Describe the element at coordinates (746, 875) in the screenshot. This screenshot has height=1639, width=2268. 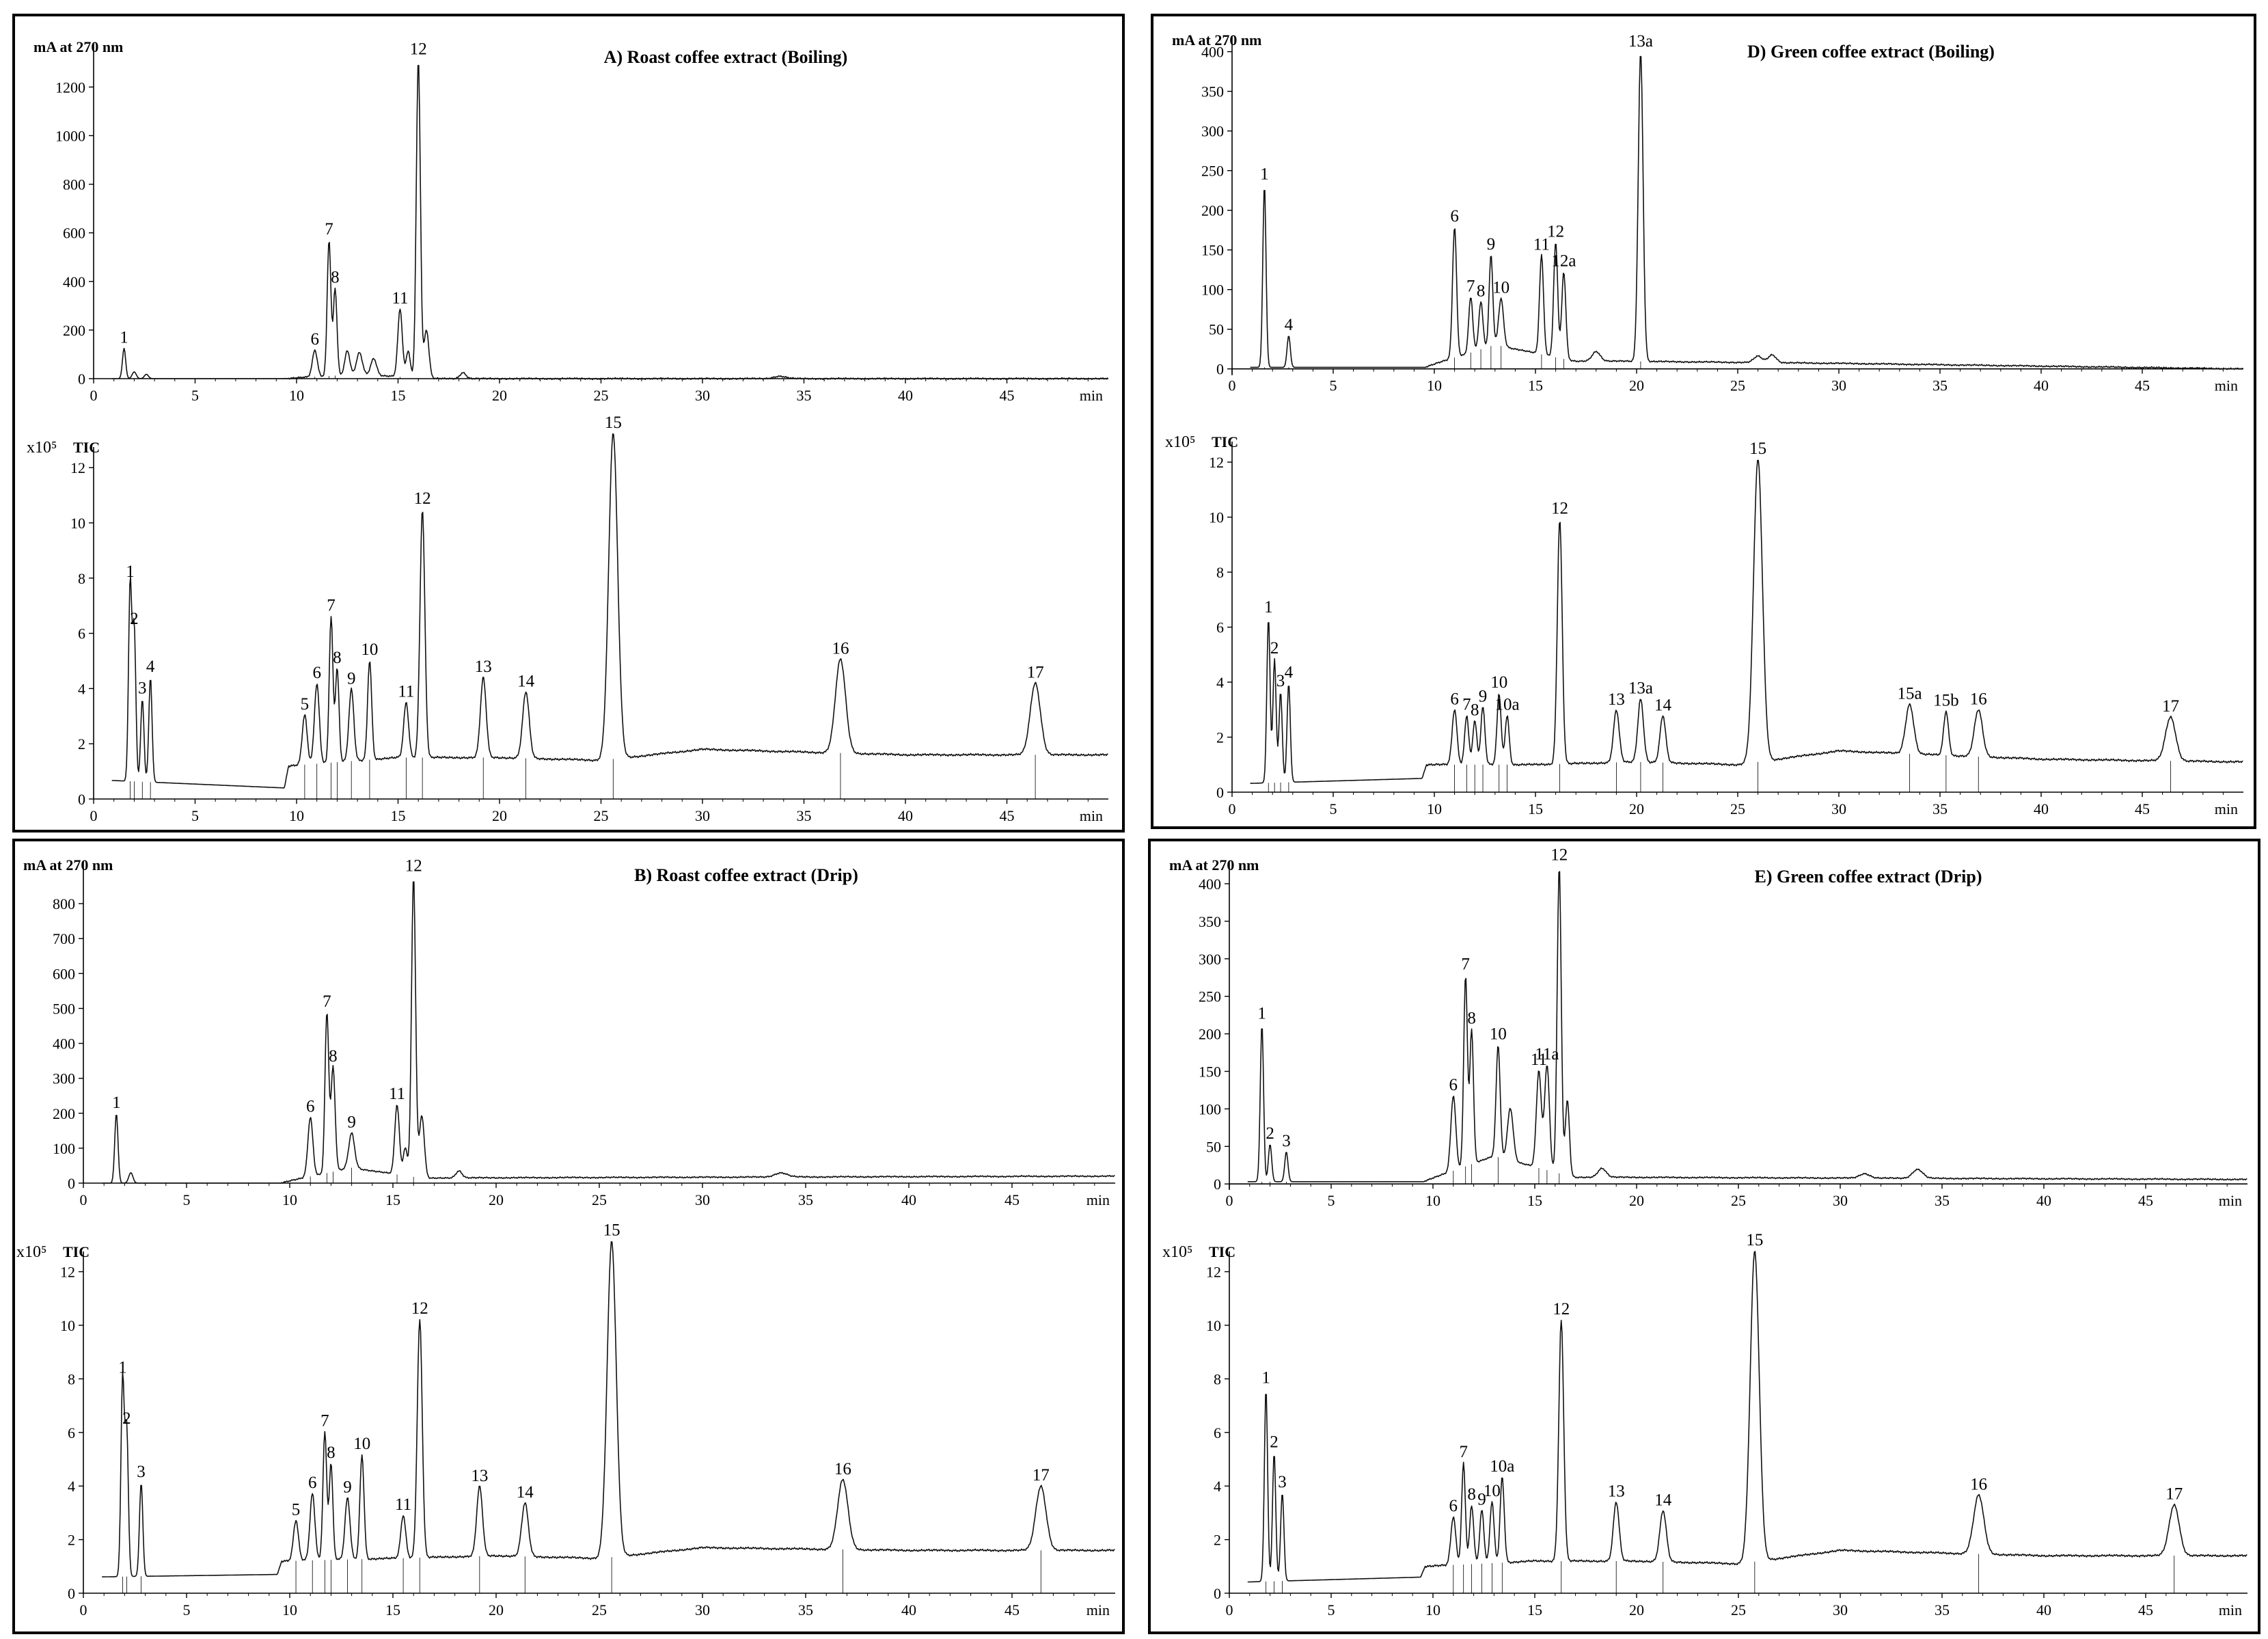
I see `chart-title: B) Roast coffee extract (Drip)` at that location.